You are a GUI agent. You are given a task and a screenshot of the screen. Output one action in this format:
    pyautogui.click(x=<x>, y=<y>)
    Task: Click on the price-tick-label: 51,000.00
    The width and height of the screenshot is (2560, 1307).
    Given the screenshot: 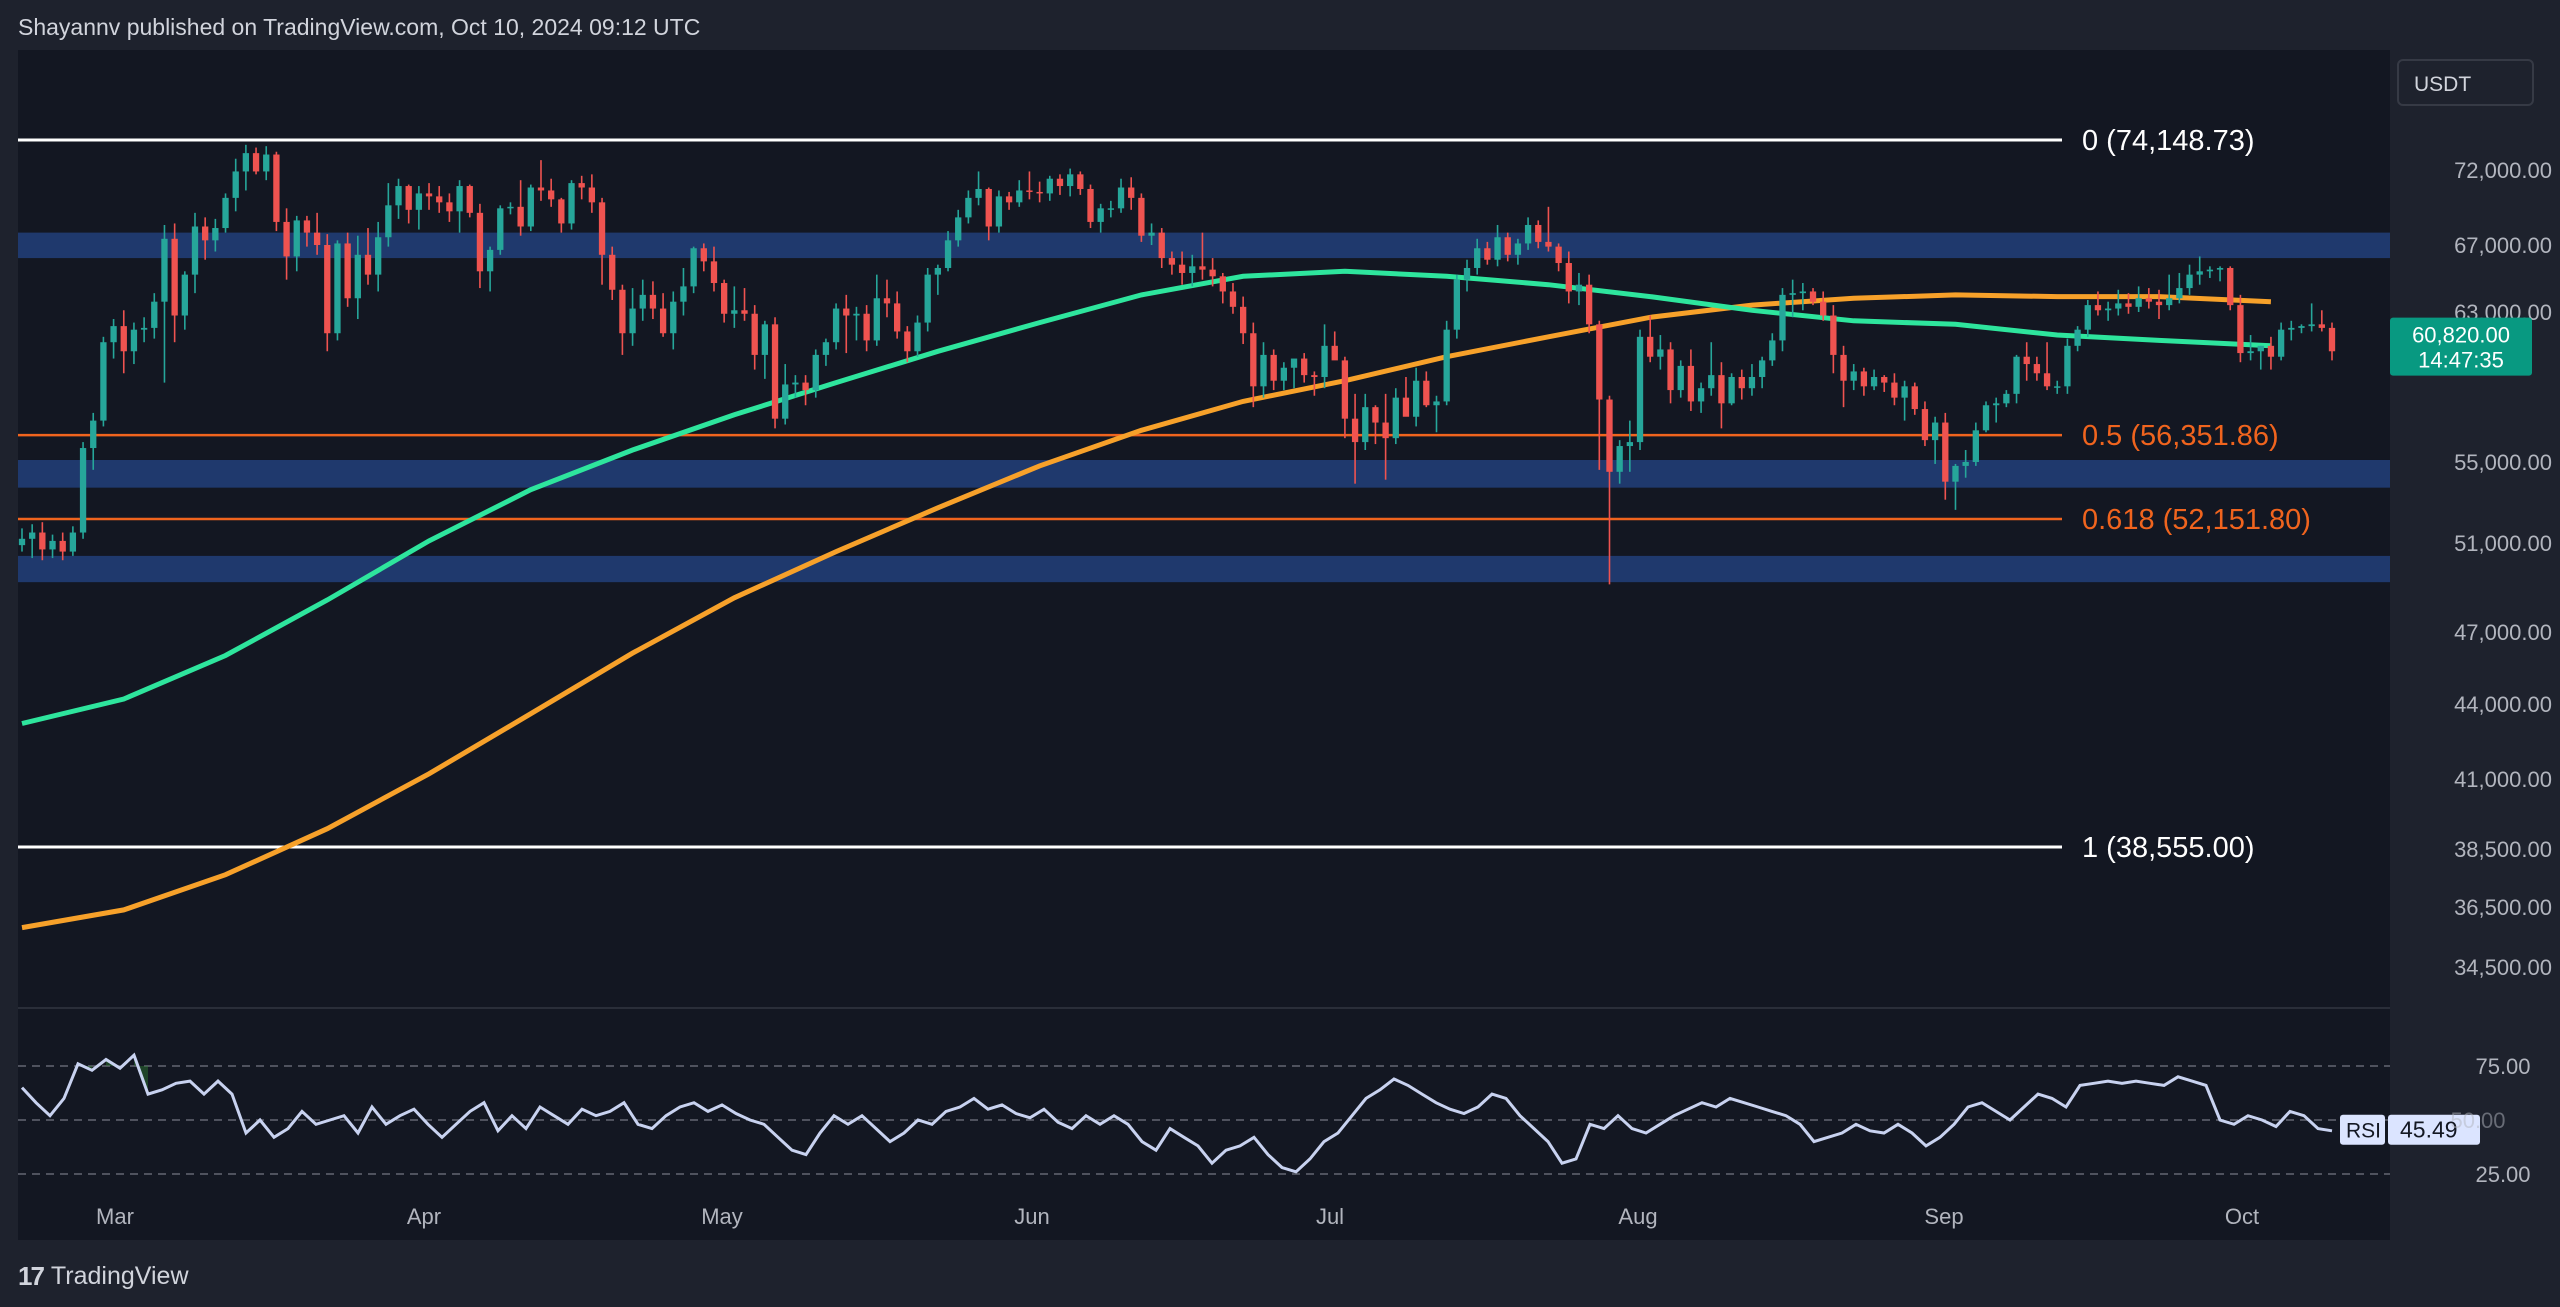 What is the action you would take?
    pyautogui.click(x=2503, y=543)
    